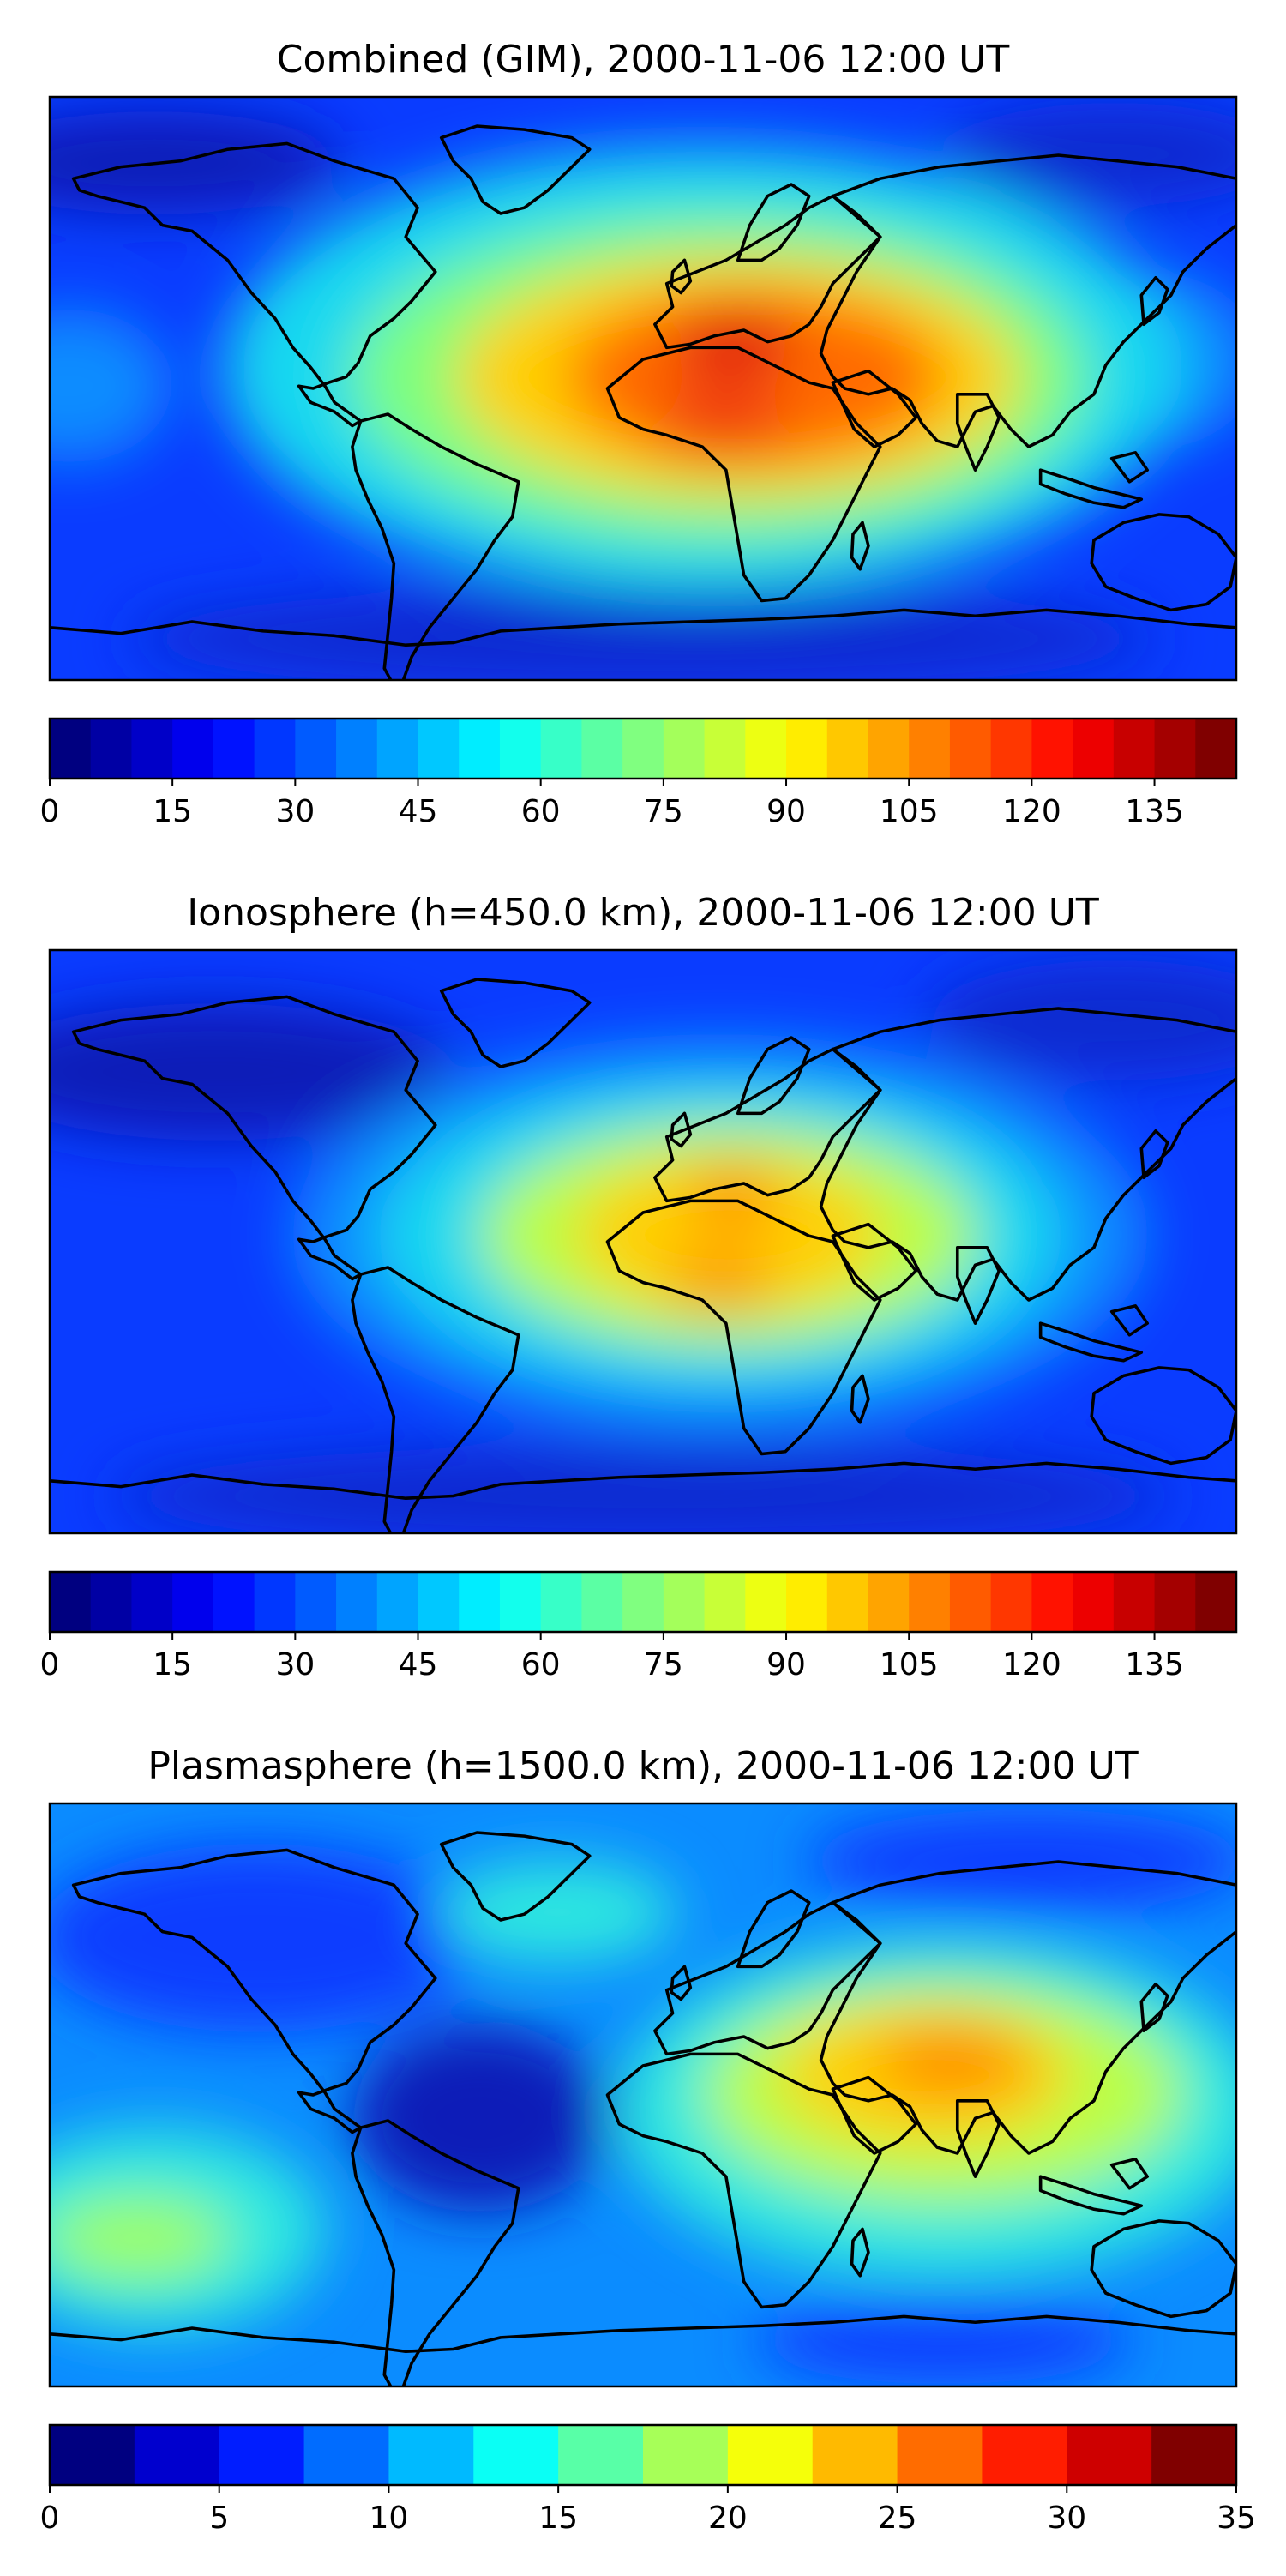 The image size is (1286, 2576). What do you see at coordinates (663, 1664) in the screenshot?
I see `colorbar-tick-label: 75` at bounding box center [663, 1664].